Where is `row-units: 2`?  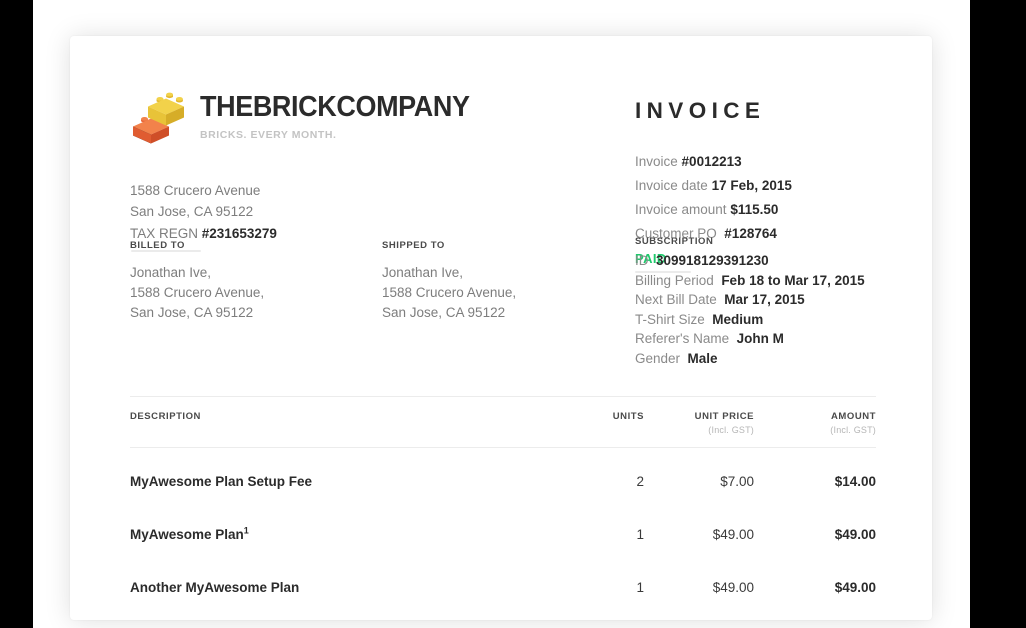 row-units: 2 is located at coordinates (640, 481).